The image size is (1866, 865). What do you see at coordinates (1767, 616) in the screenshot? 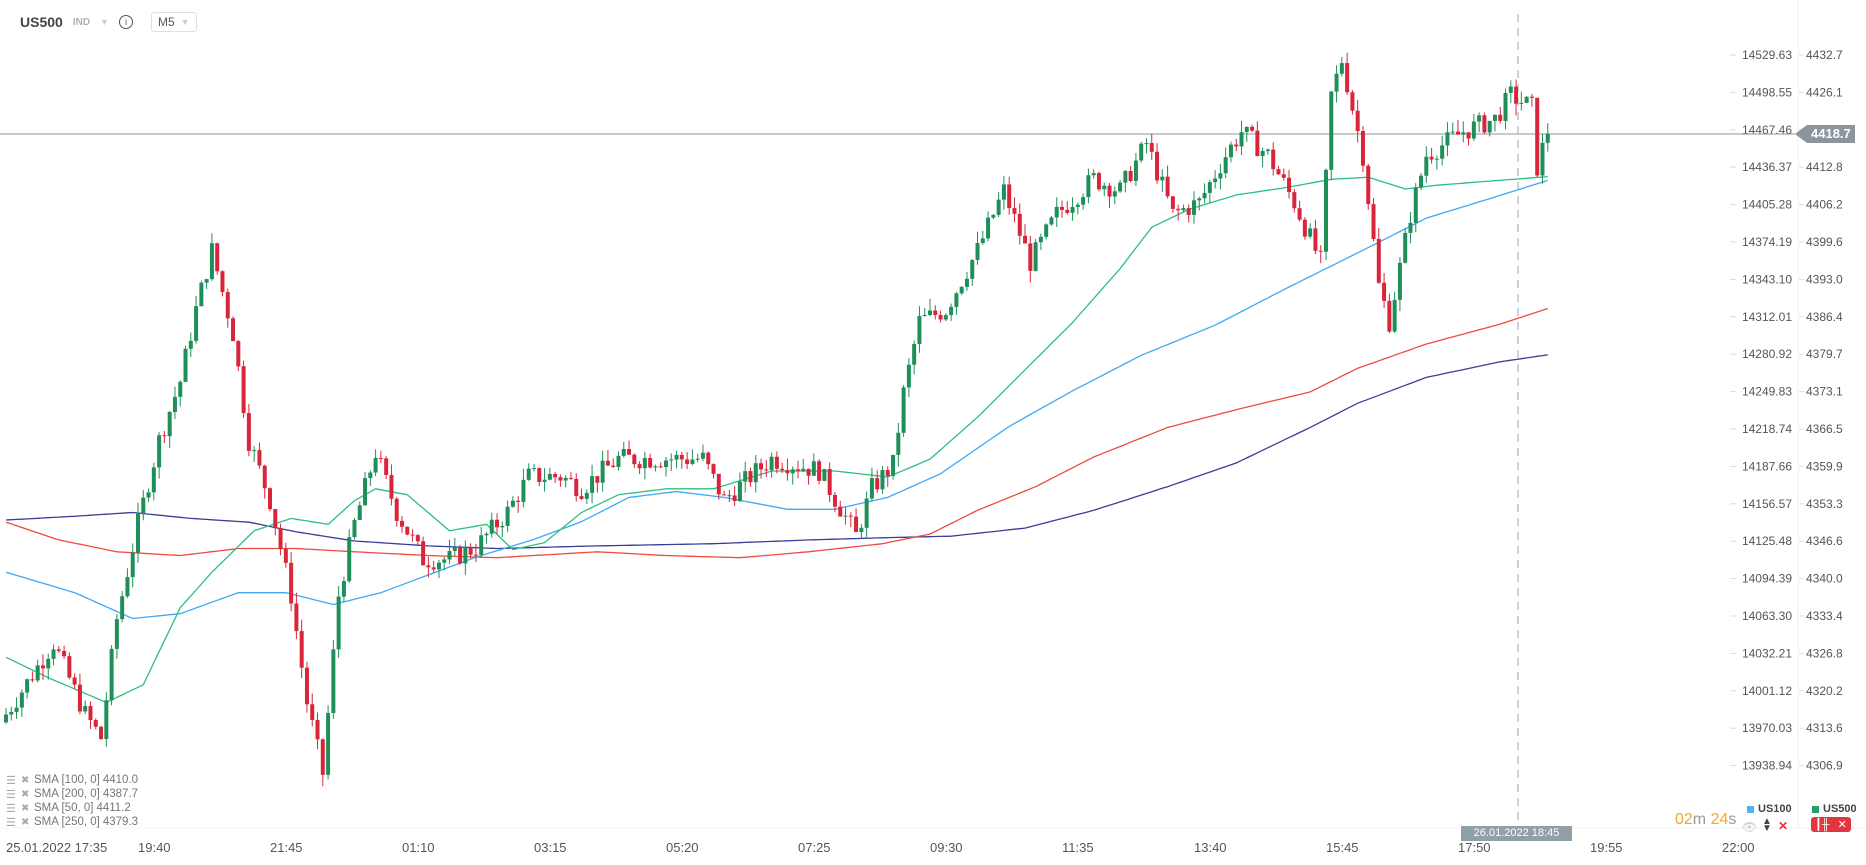
I see `y-tick-label-us100: 14063.30` at bounding box center [1767, 616].